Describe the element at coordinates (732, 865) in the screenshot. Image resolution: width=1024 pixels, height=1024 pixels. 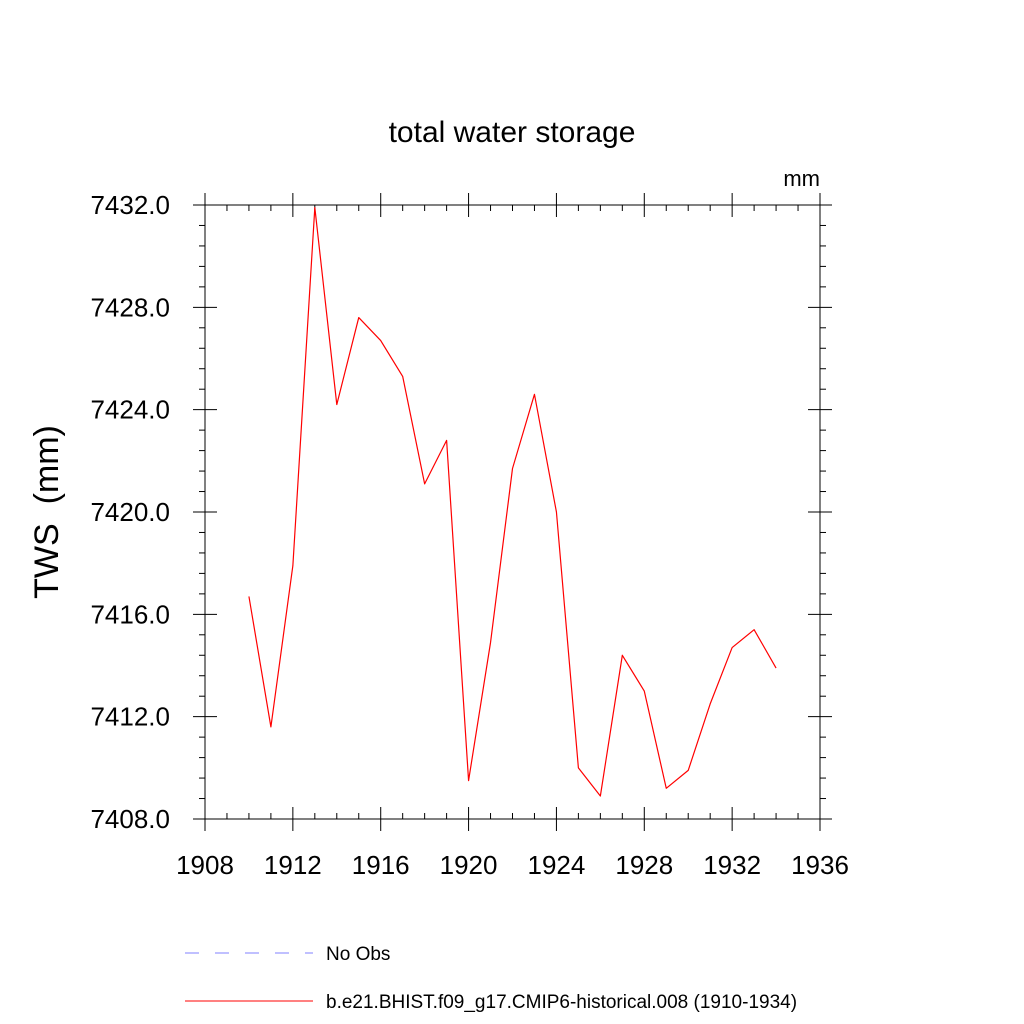
I see `x-tick-label: 1932` at that location.